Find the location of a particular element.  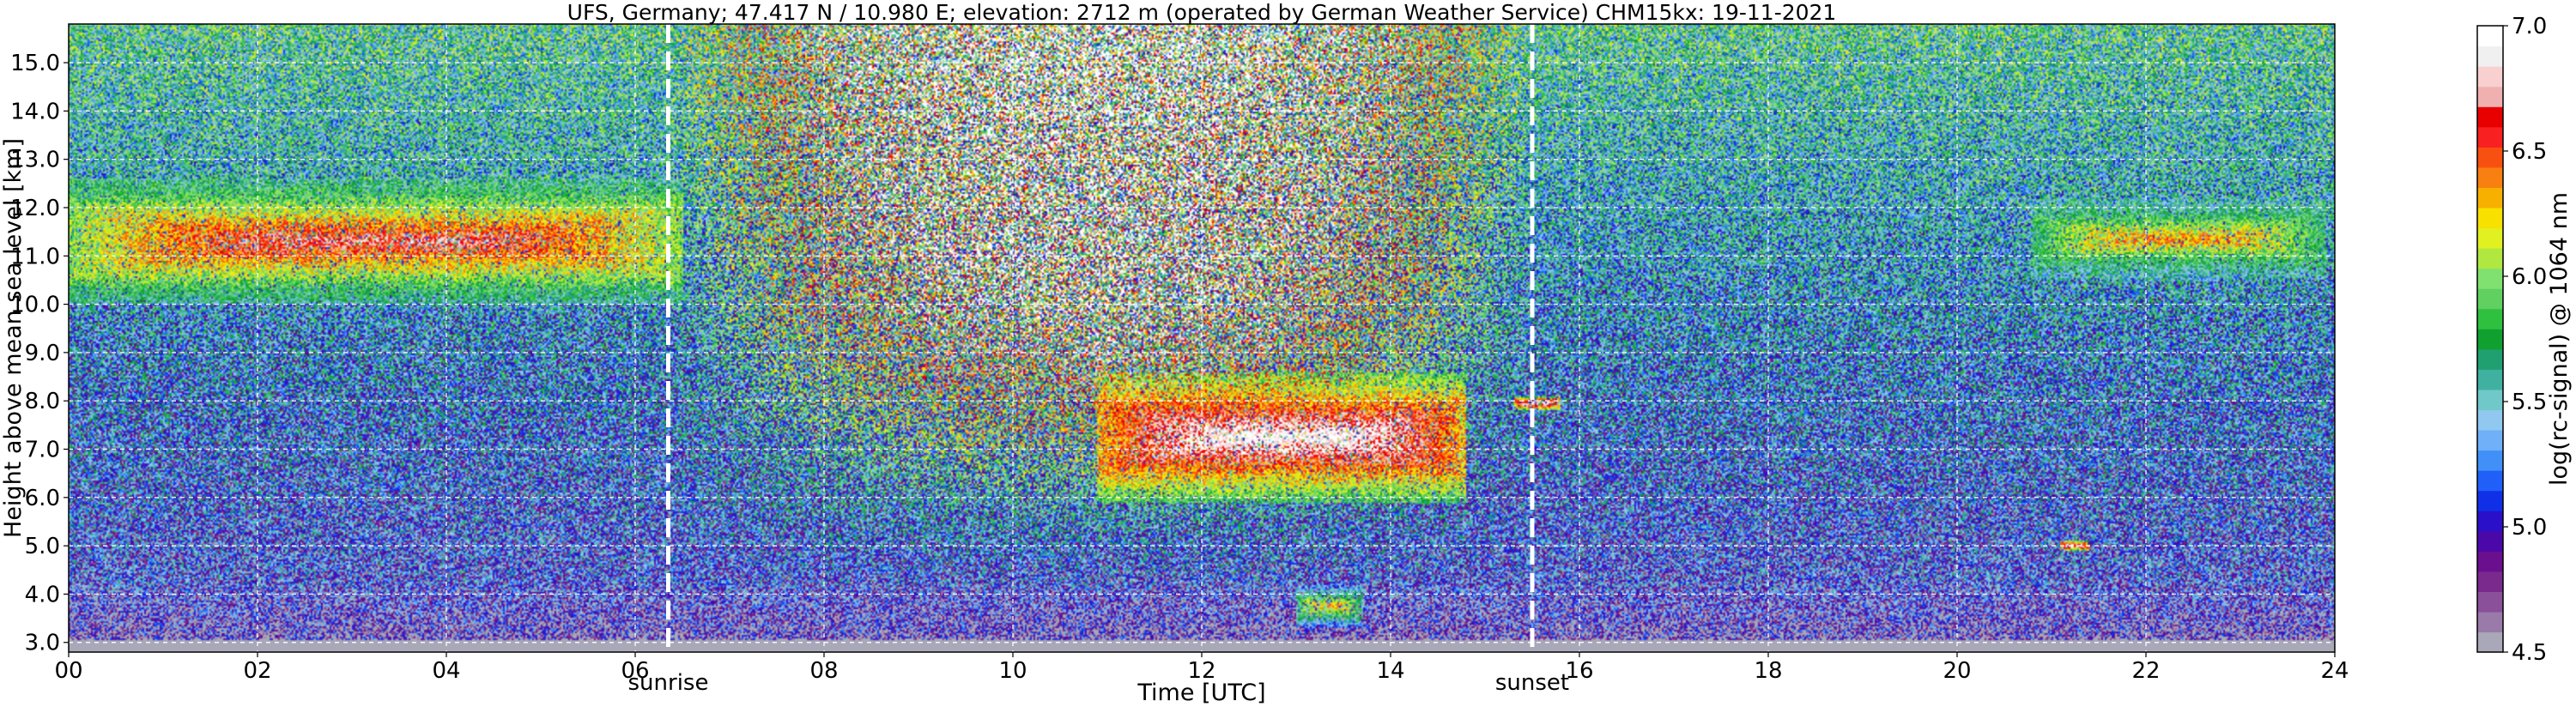

y-tick-label: 13.0 is located at coordinates (35, 160).